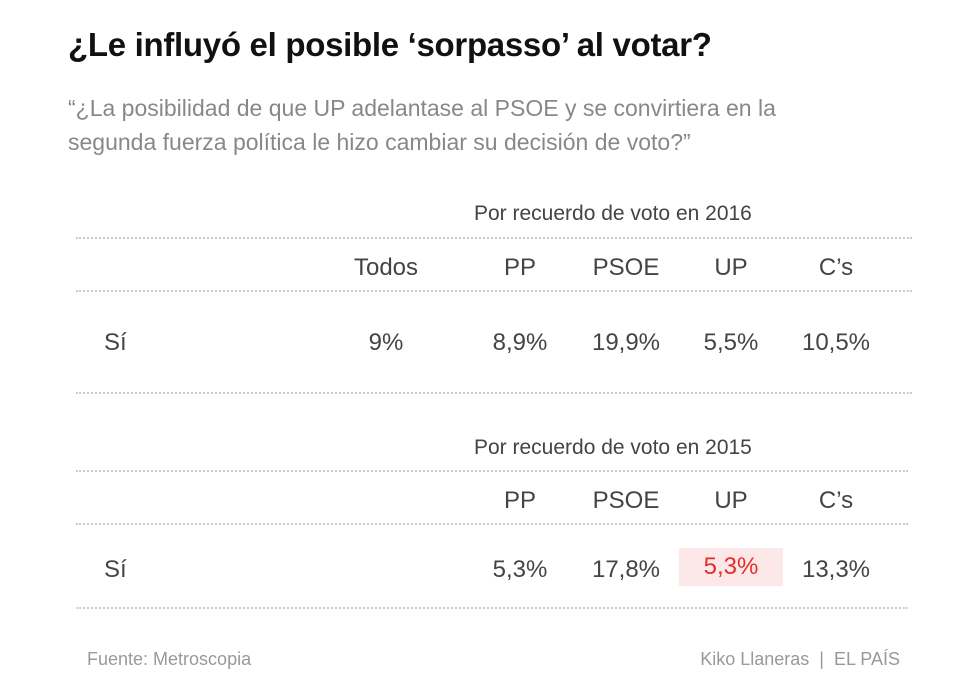 This screenshot has width=980, height=691. Describe the element at coordinates (520, 569) in the screenshot. I see `table-cell: 5,3%` at that location.